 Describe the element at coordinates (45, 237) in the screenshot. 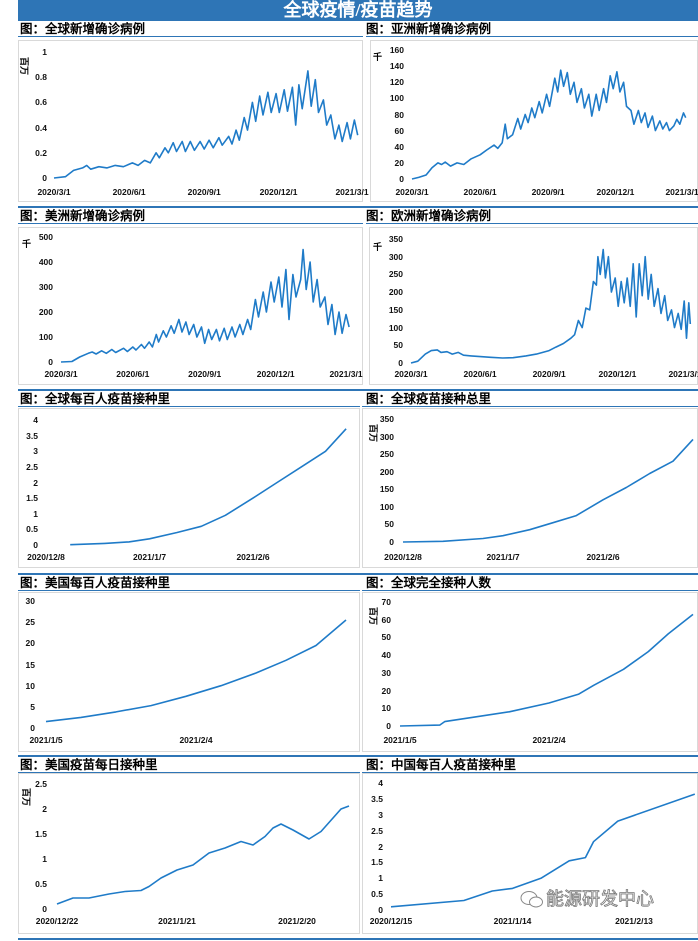

I see `y-tick-label: 500` at that location.